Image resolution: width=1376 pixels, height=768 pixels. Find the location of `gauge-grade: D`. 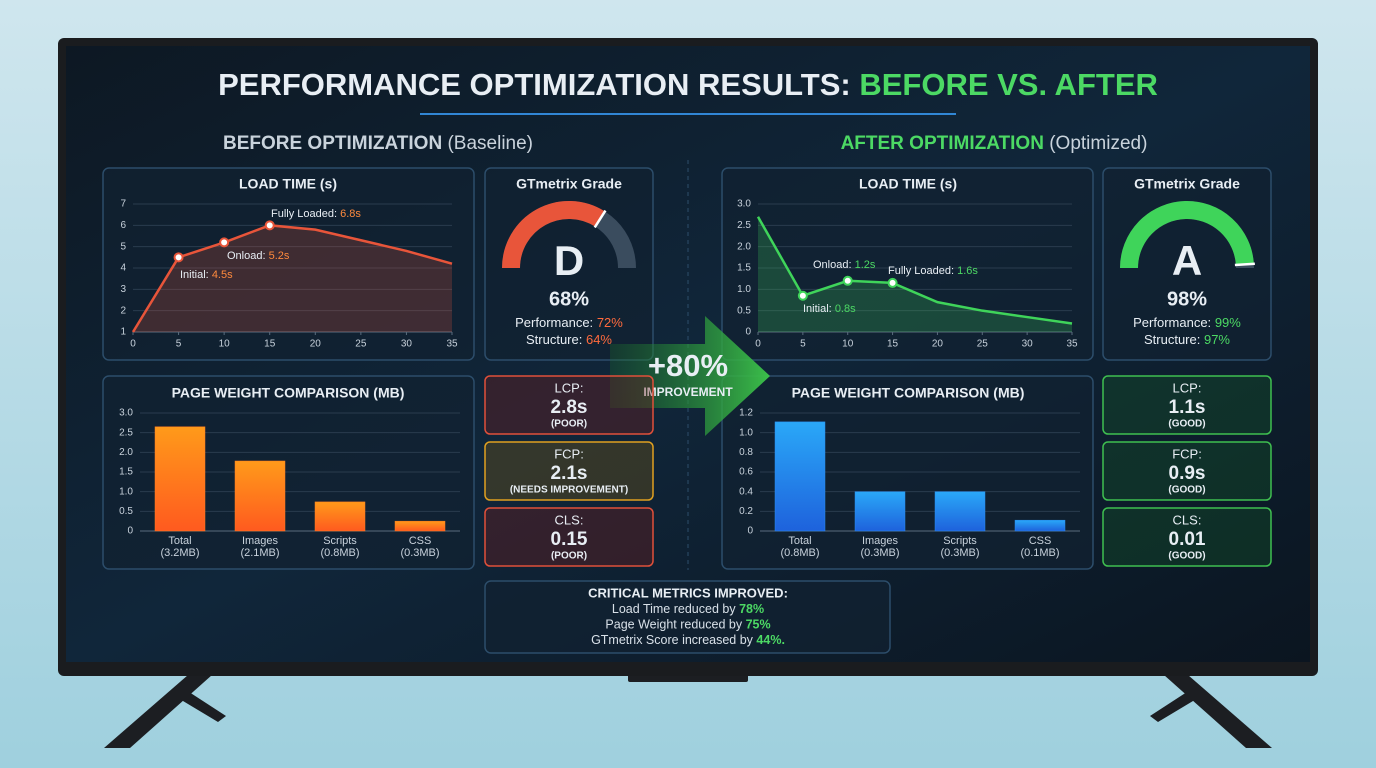

gauge-grade: D is located at coordinates (569, 260).